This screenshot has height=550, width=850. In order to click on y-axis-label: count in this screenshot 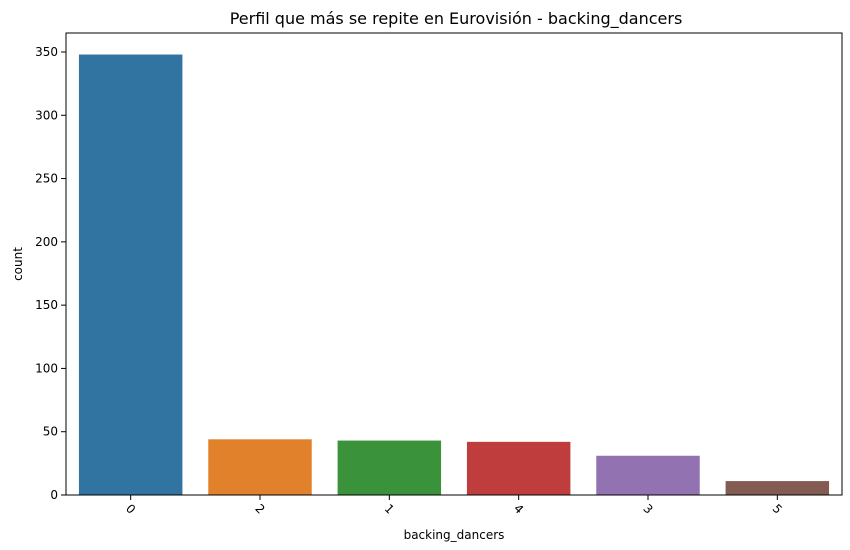, I will do `click(18, 264)`.